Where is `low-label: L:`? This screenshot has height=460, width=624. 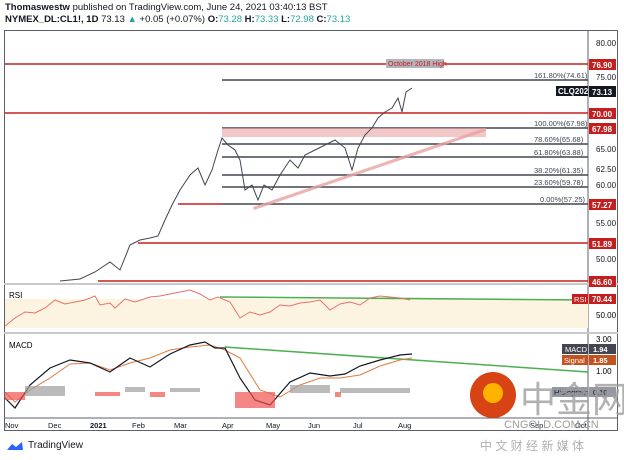 low-label: L: is located at coordinates (286, 19).